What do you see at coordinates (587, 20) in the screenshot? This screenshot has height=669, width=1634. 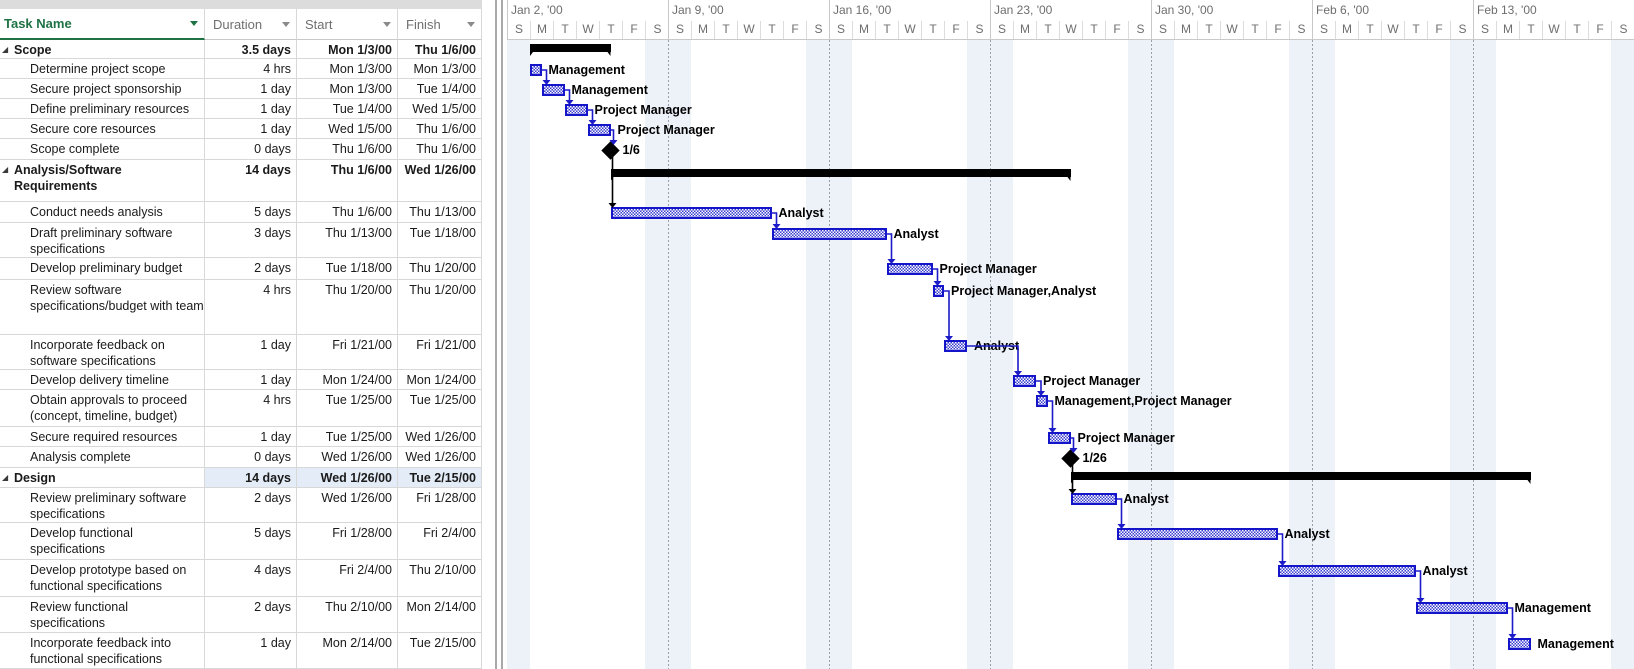 I see `timescale-week: Jan 2, '00 S M T W T F S` at bounding box center [587, 20].